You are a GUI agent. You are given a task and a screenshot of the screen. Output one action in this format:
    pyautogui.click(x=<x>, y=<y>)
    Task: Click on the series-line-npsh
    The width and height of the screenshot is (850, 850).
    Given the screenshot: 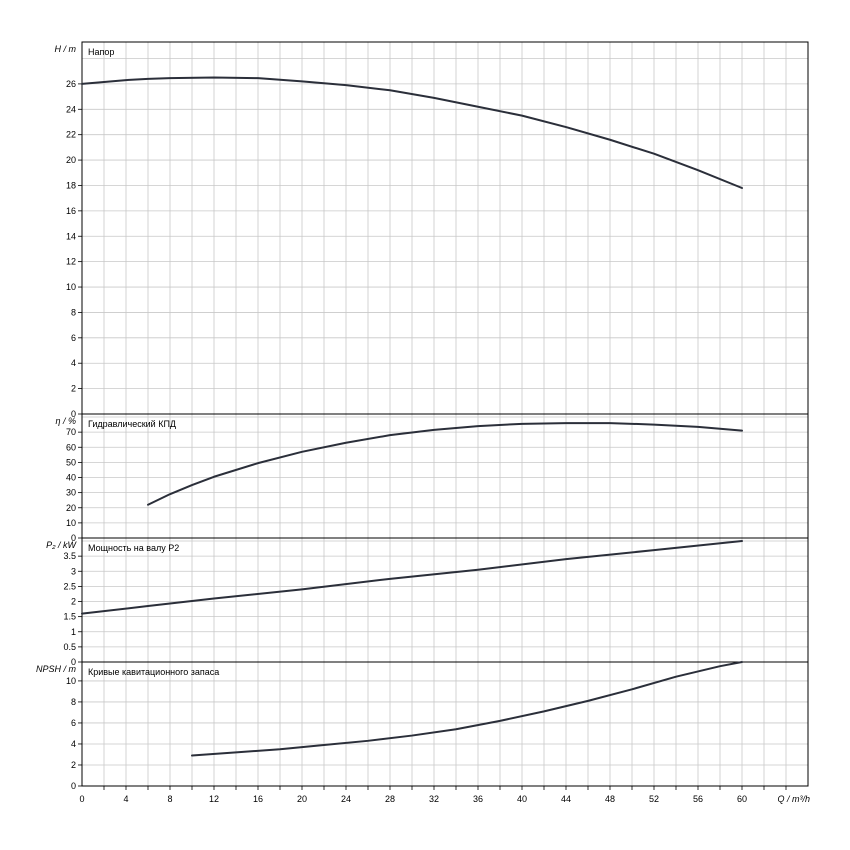 What is the action you would take?
    pyautogui.click(x=467, y=709)
    